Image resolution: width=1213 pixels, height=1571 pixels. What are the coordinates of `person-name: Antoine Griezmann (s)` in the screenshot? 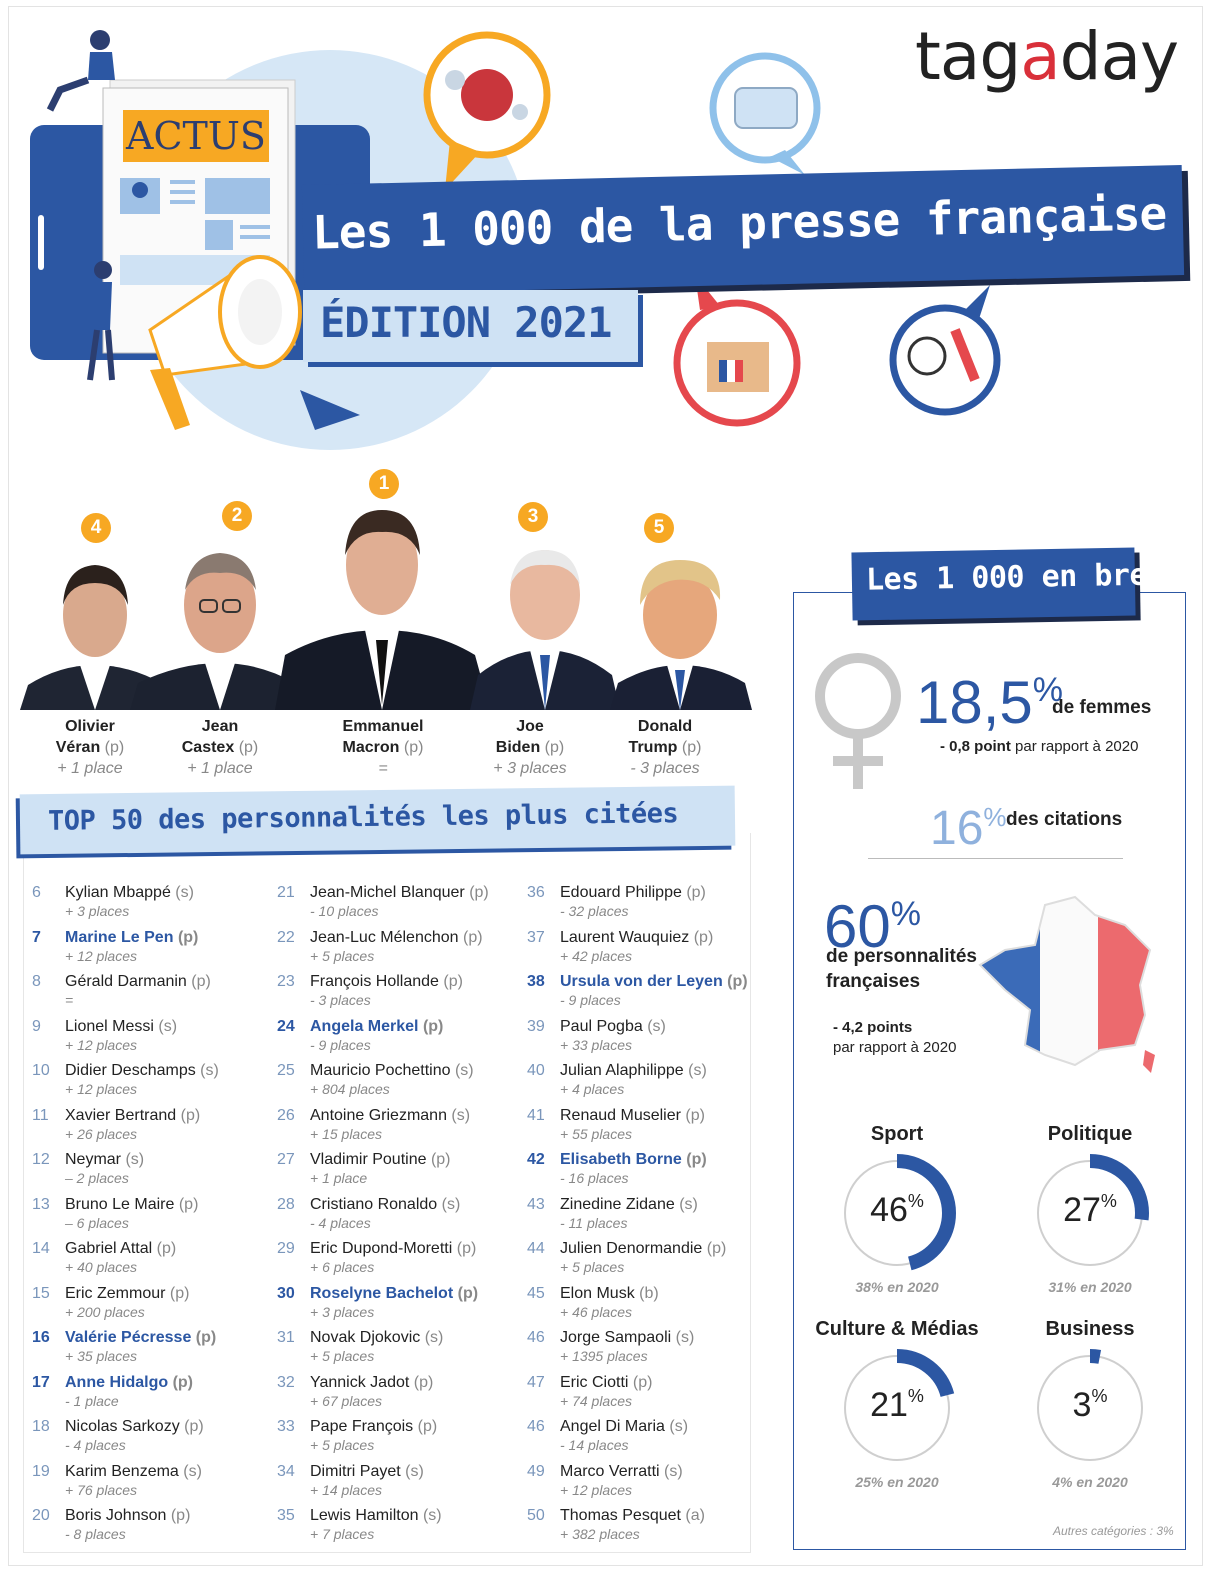 It's located at (390, 1115).